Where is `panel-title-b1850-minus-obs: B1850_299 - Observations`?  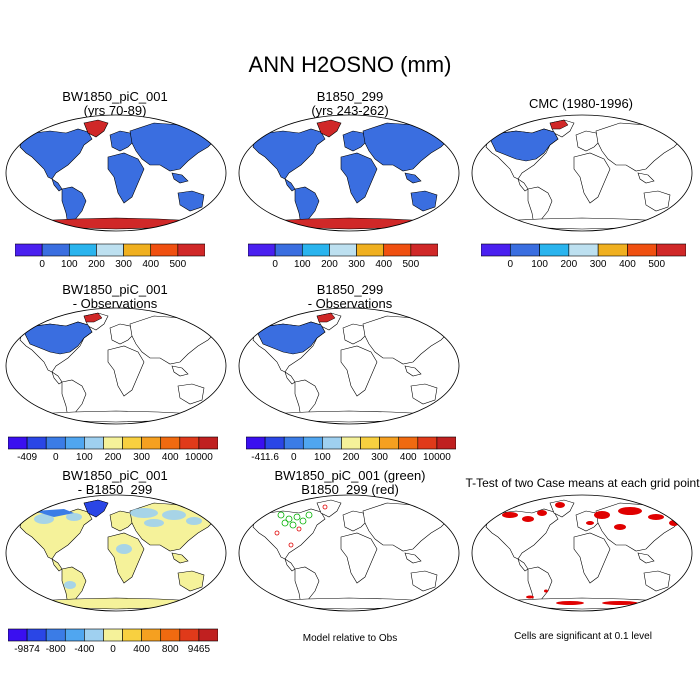
panel-title-b1850-minus-obs: B1850_299 - Observations is located at coordinates (350, 297).